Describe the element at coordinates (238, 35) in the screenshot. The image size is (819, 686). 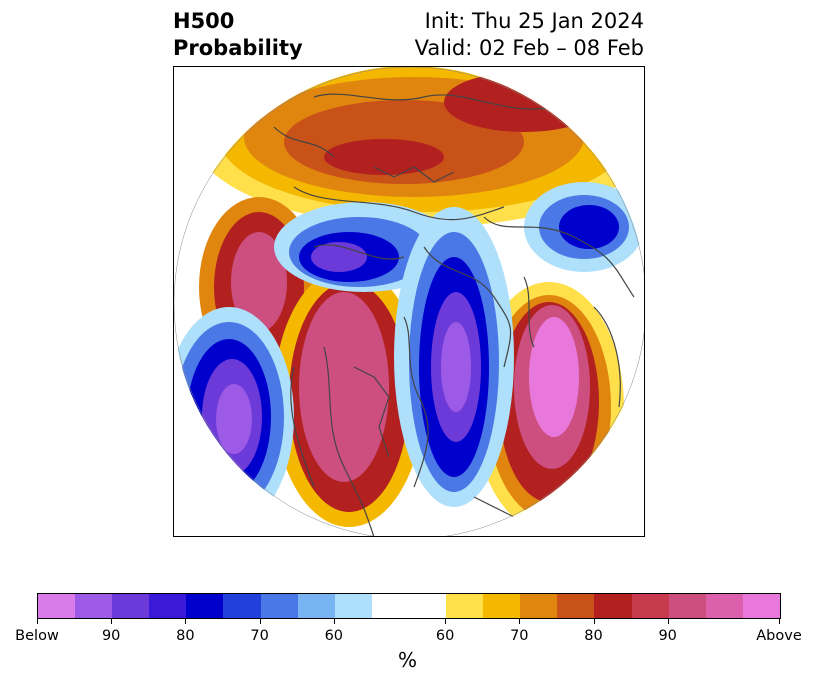
I see `title-block: H500 Probability` at that location.